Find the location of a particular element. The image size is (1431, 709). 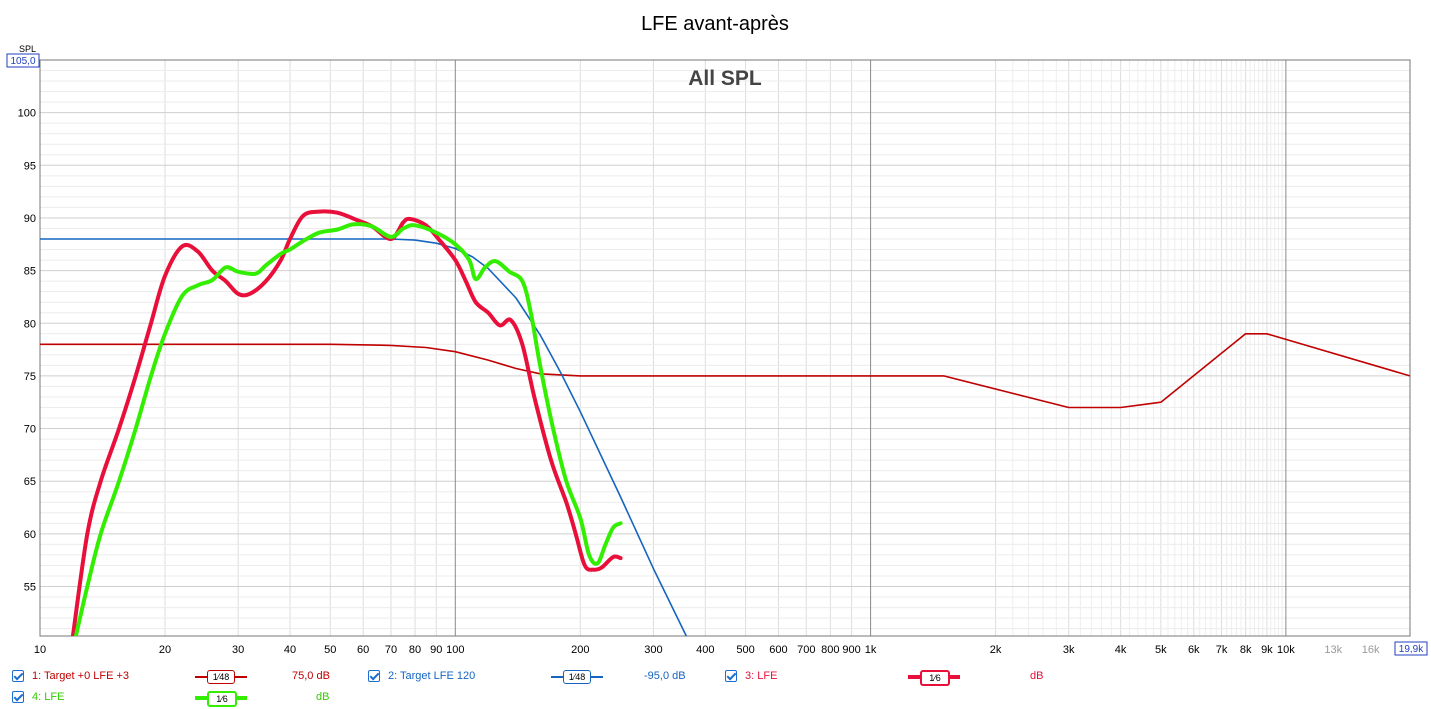

legend-2-smoothing: 1⁄48 is located at coordinates (577, 677).